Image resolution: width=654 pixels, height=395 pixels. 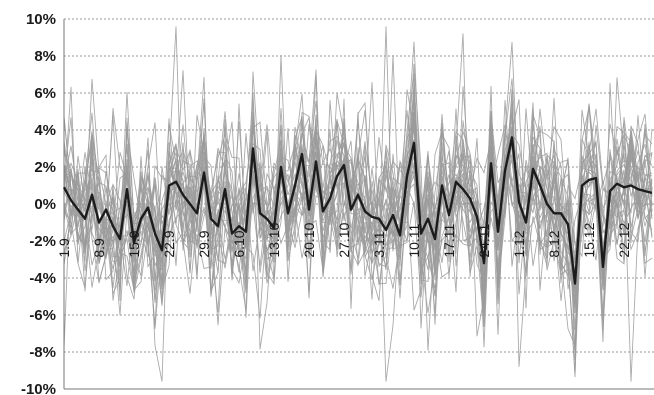 What do you see at coordinates (134, 243) in the screenshot?
I see `x-tick-label: 15.9` at bounding box center [134, 243].